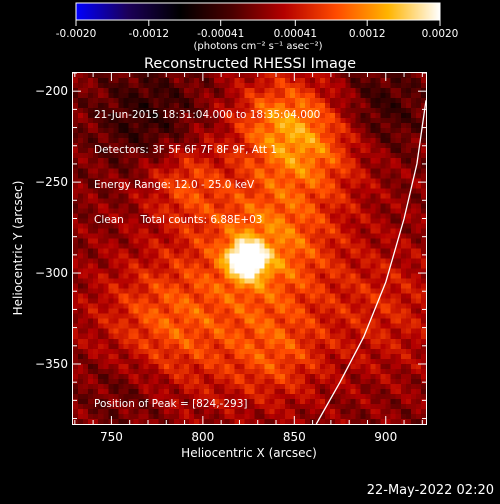  I want to click on y-tick-label: −350, so click(51, 364).